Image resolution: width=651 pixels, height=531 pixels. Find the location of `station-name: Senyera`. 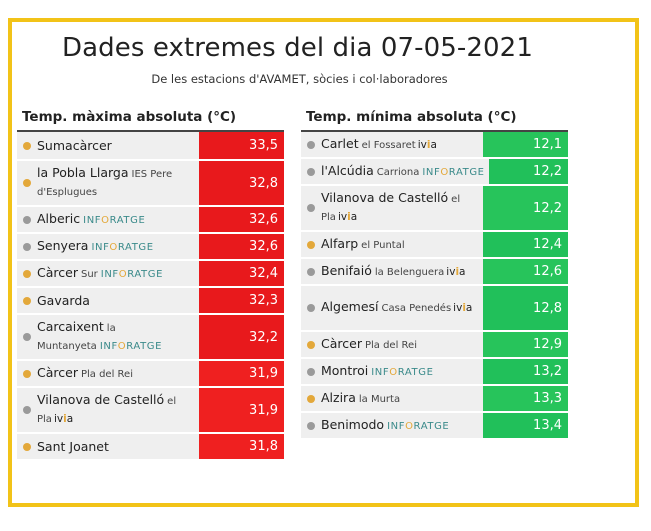

station-name: Senyera is located at coordinates (63, 245).